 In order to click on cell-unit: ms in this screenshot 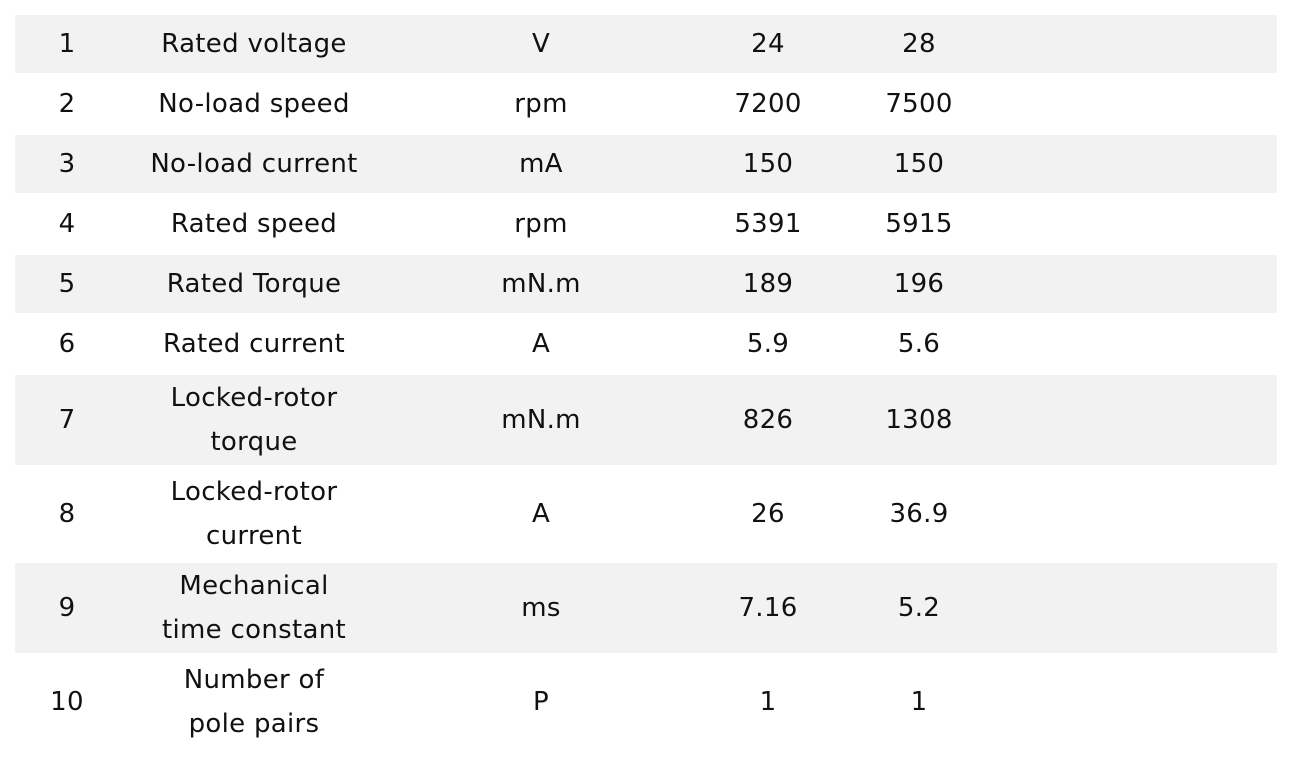, I will do `click(541, 608)`.